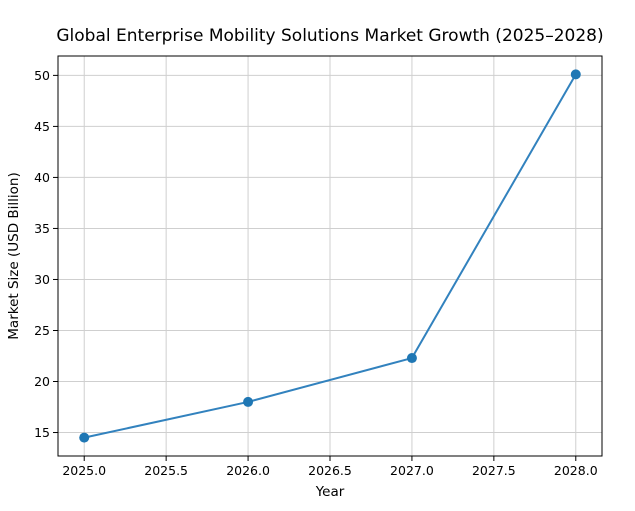  I want to click on x-tick-label: 2025.5, so click(166, 470).